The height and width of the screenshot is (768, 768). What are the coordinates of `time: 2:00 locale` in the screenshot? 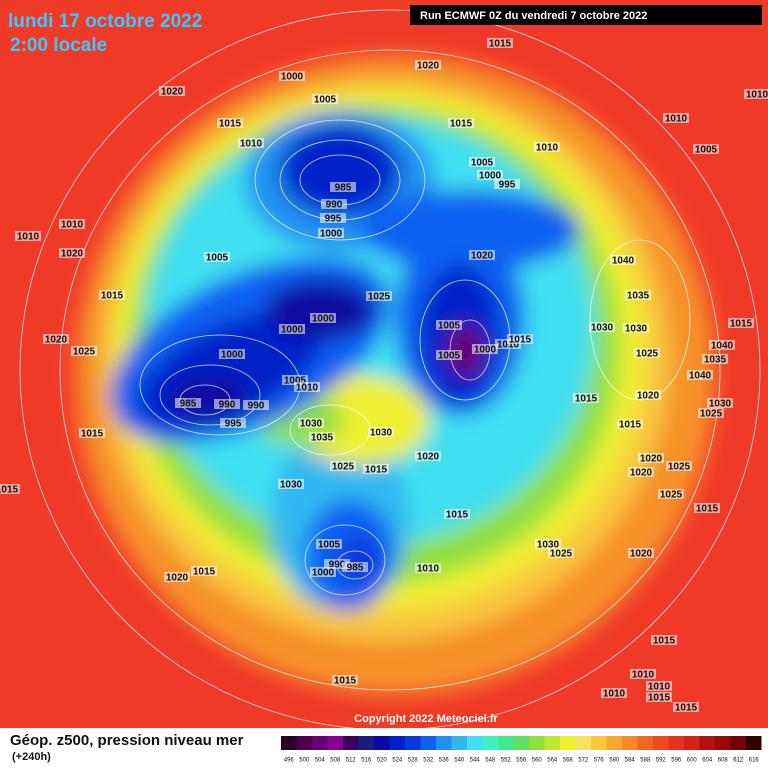 It's located at (58, 45).